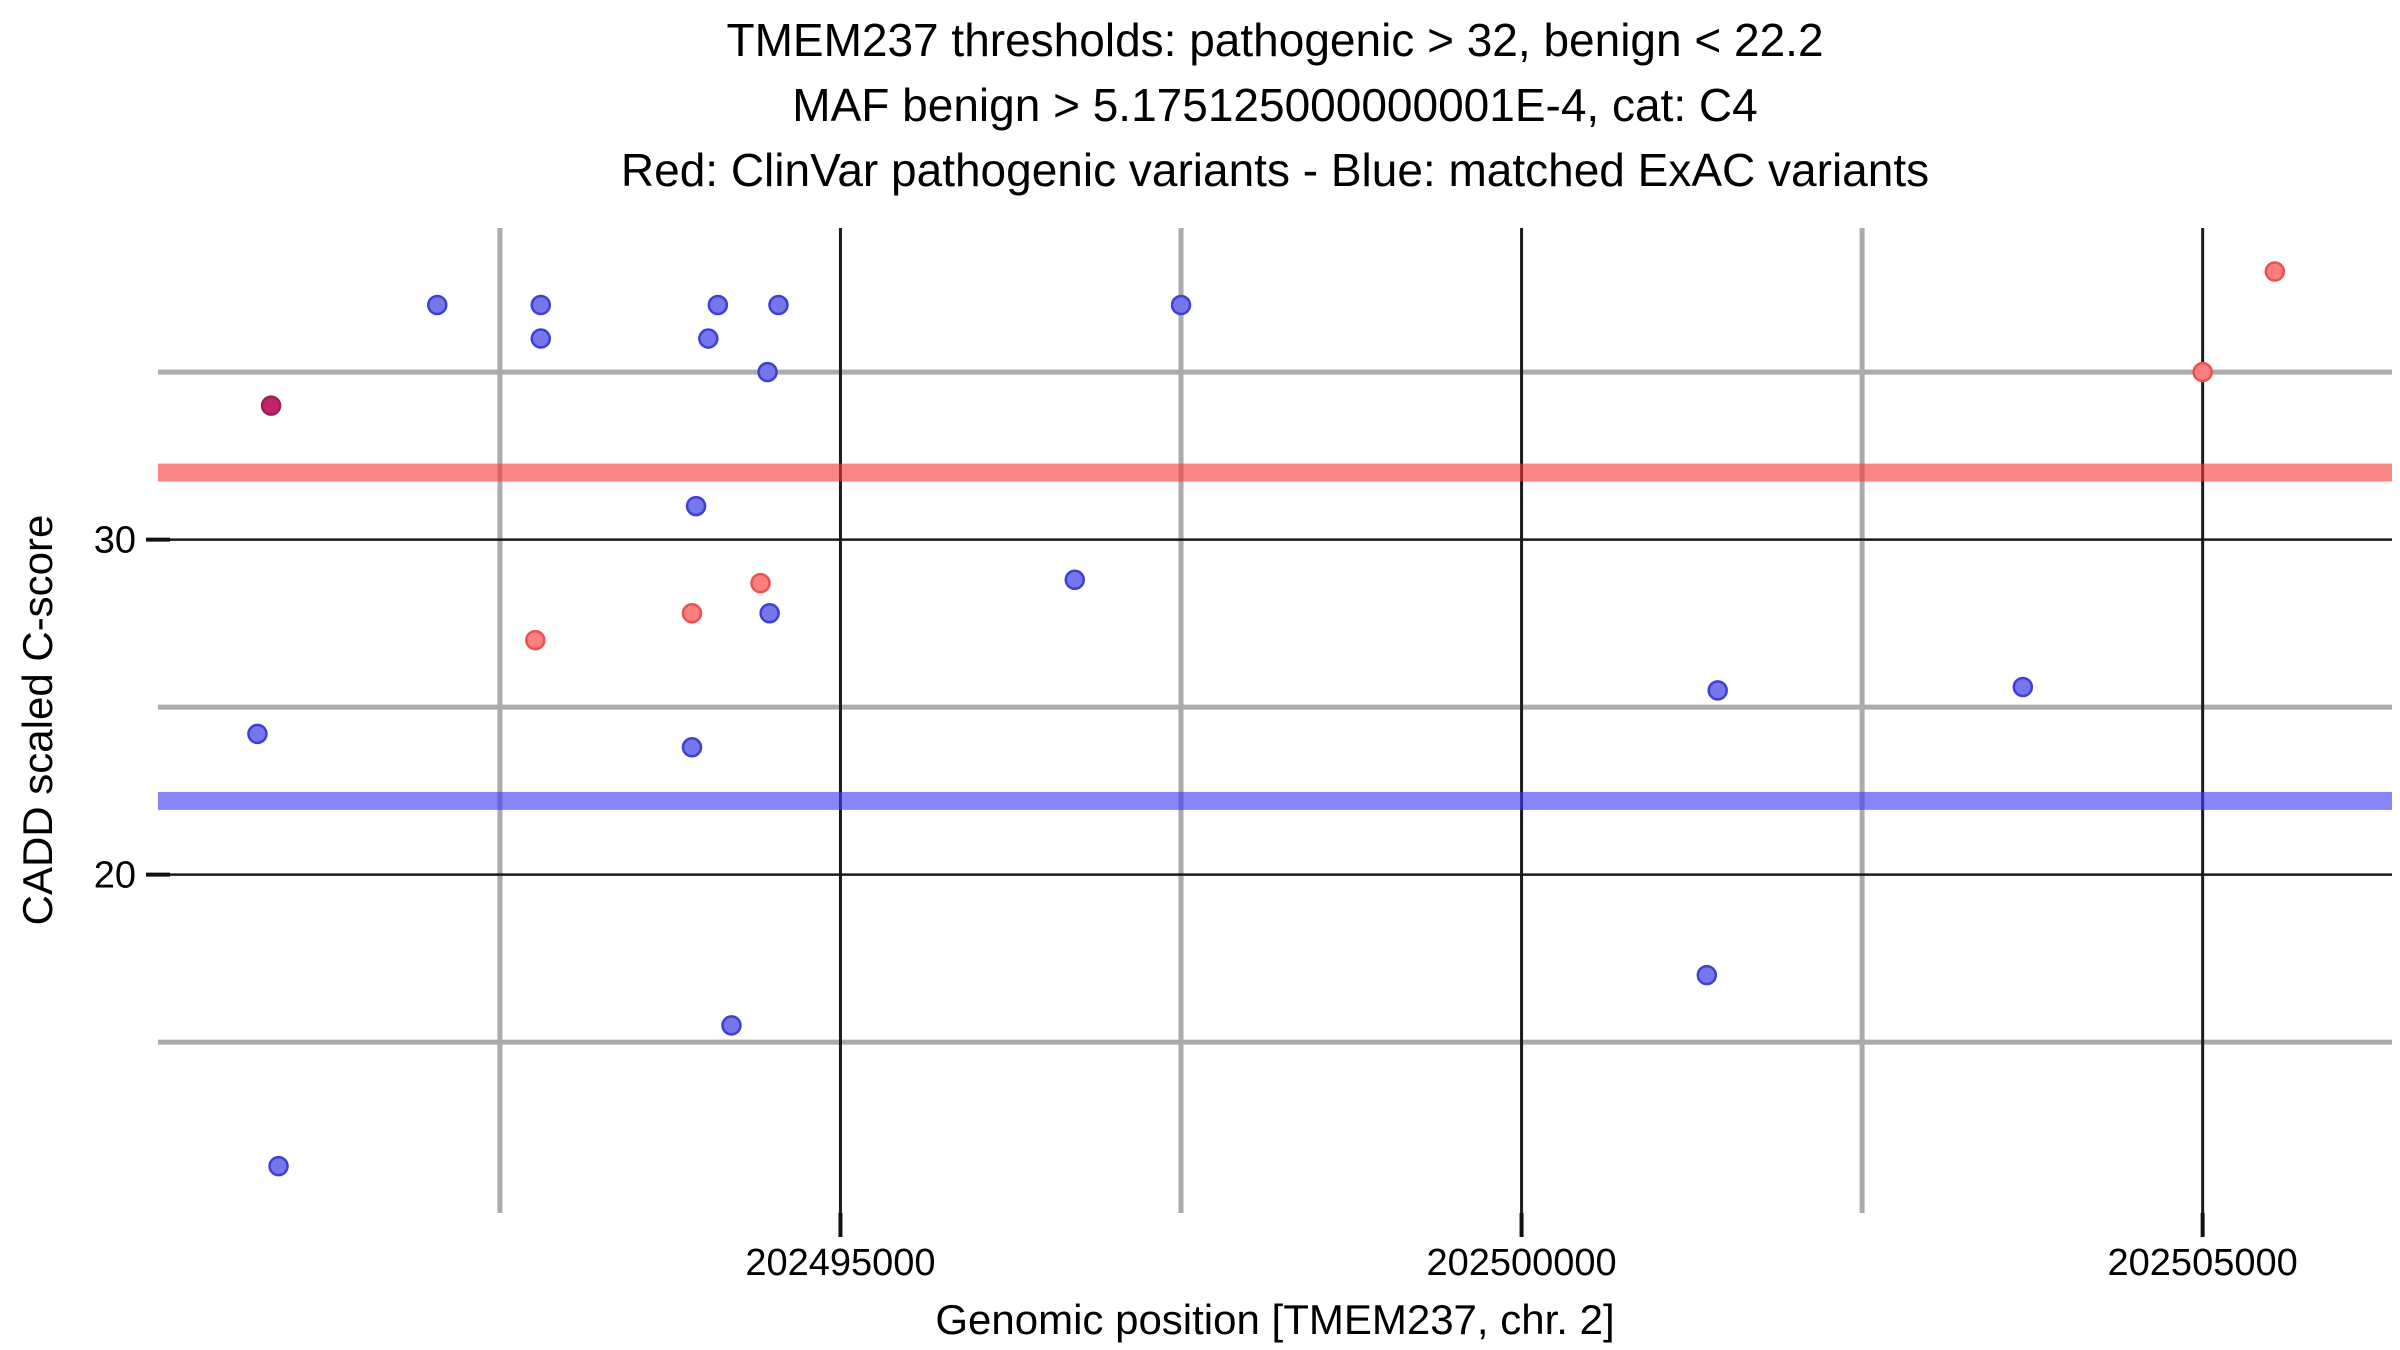 The image size is (2400, 1350). What do you see at coordinates (1521, 1263) in the screenshot?
I see `x-tick-label: 202500000` at bounding box center [1521, 1263].